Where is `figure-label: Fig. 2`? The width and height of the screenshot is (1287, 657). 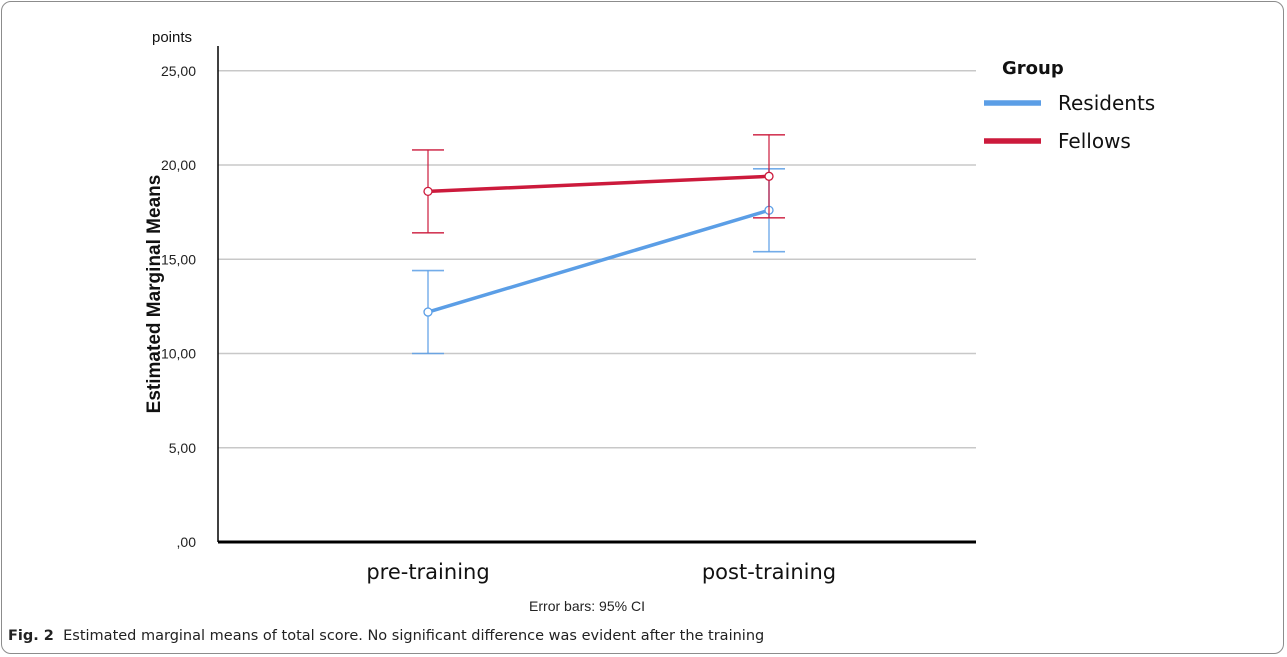
figure-label: Fig. 2 is located at coordinates (31, 636).